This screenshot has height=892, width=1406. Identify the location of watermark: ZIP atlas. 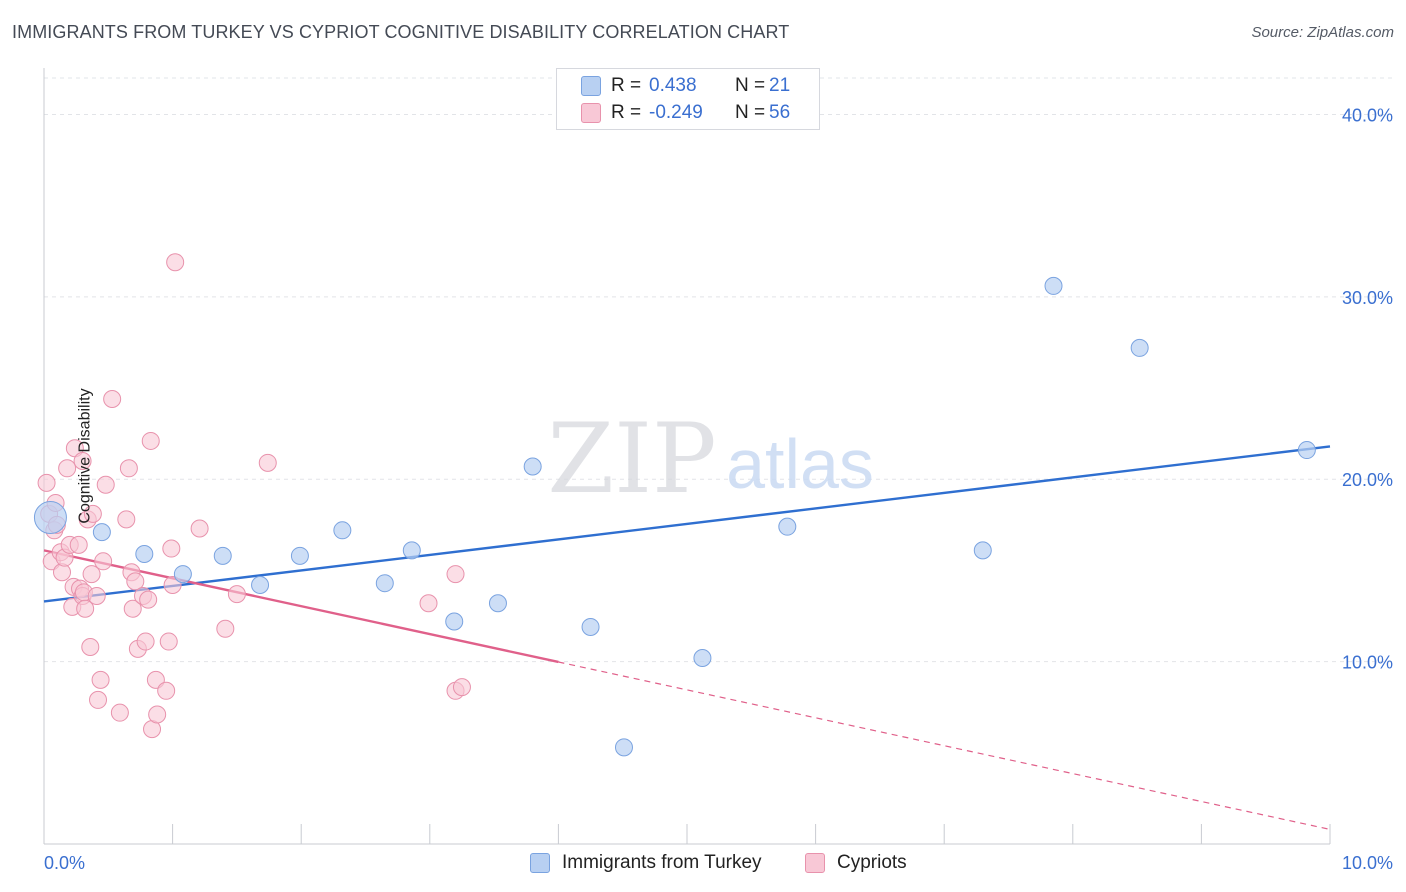
(710, 459).